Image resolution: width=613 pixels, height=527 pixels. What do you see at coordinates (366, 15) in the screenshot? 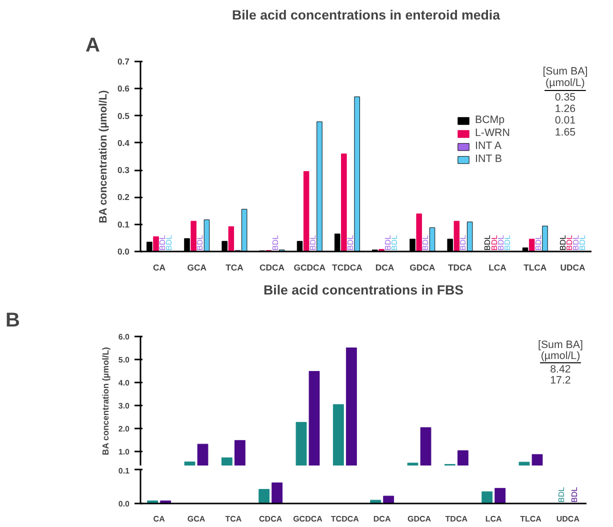
I see `chart-title: Bile acid concentrations in enteroid media` at bounding box center [366, 15].